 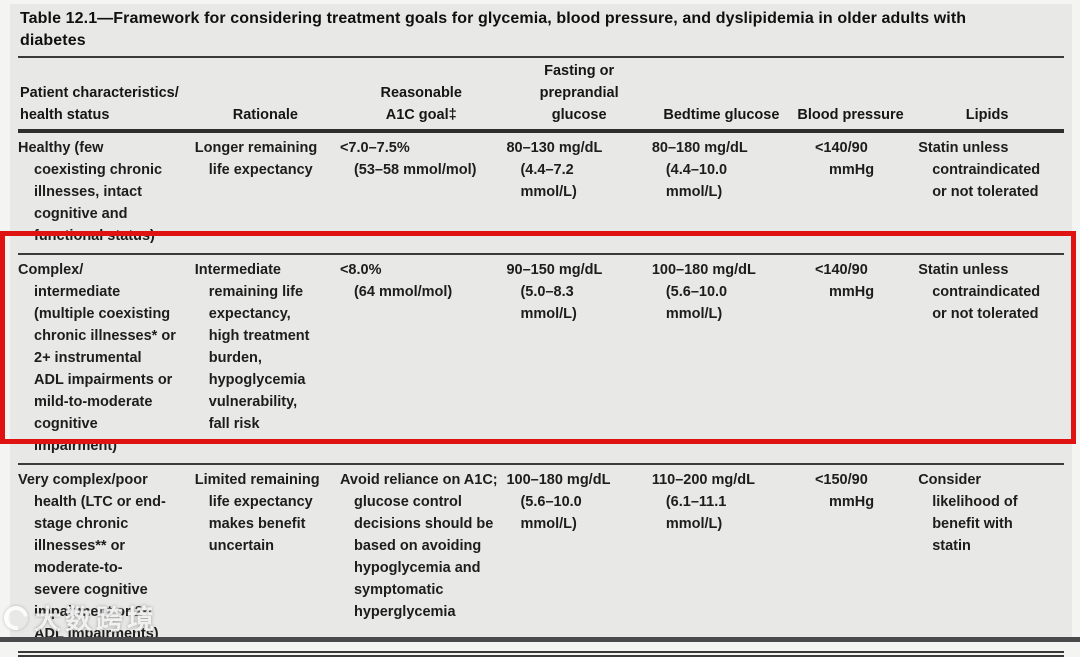 I want to click on cell-bedtime-glucose: 80–180 mg/dL (4.4–10.0 mmol/L), so click(x=699, y=170).